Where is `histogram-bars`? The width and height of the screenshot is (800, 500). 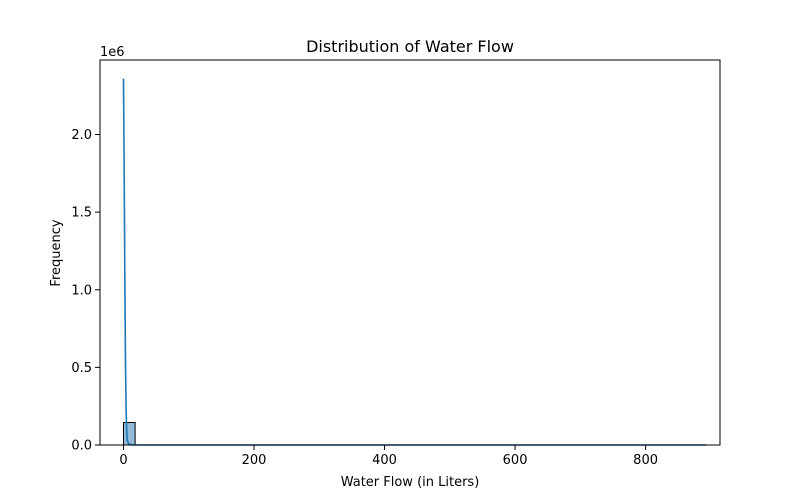 histogram-bars is located at coordinates (129, 433).